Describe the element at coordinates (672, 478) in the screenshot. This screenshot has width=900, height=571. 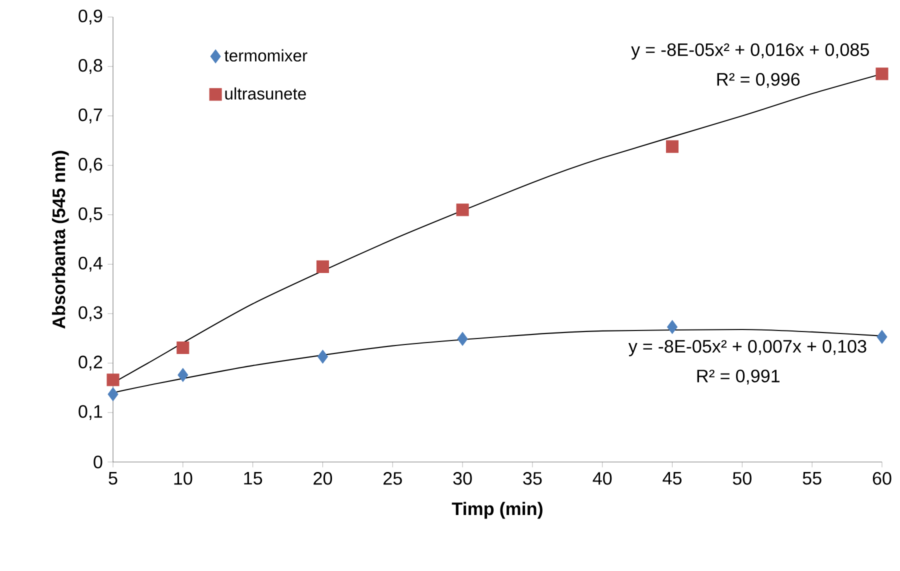
I see `x-tick-label: 45` at that location.